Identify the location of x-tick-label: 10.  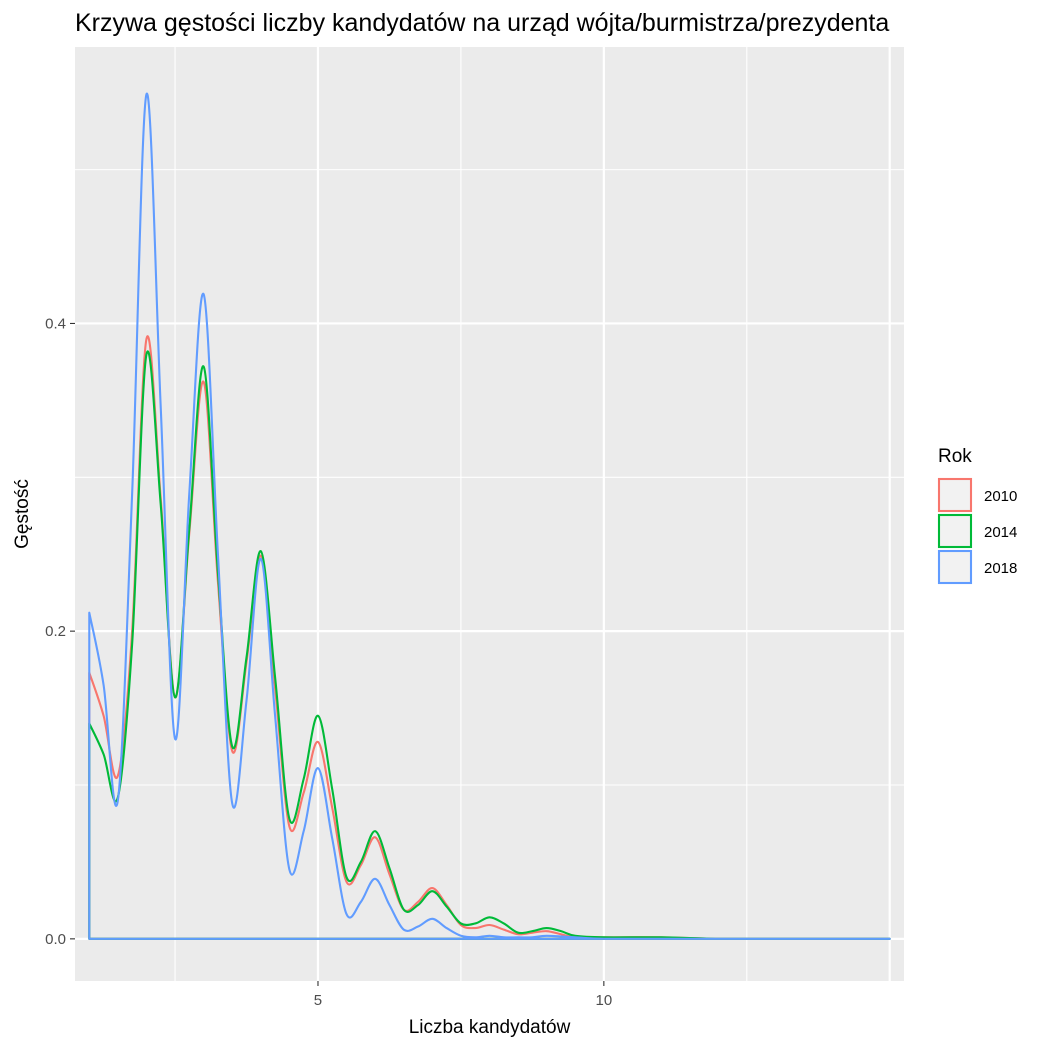
(604, 1000).